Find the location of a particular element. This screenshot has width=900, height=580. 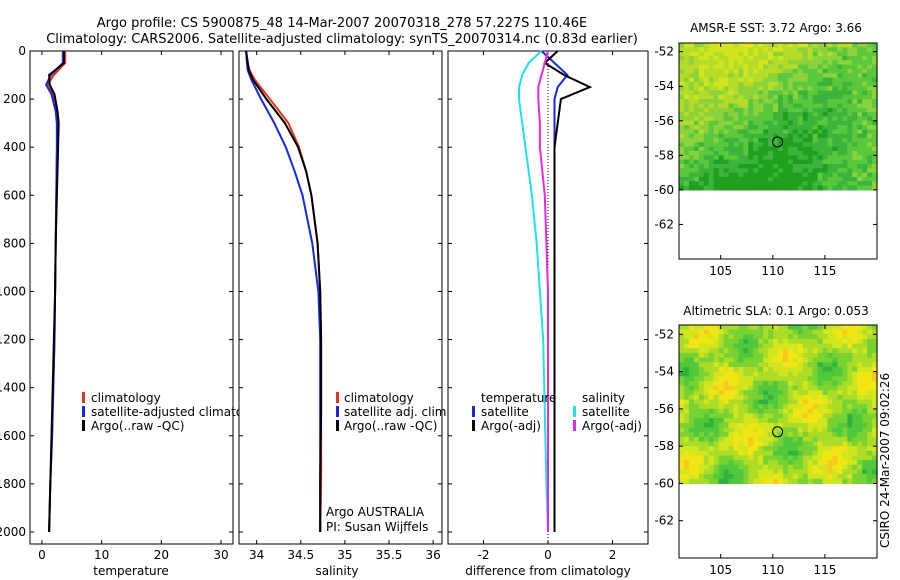

difference-legend-swatch-sal-argo is located at coordinates (574, 425).